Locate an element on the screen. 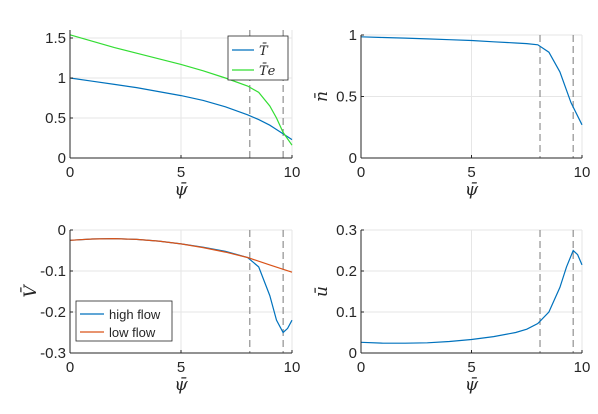 The width and height of the screenshot is (598, 414). y-tick-label: 0.3 is located at coordinates (346, 230).